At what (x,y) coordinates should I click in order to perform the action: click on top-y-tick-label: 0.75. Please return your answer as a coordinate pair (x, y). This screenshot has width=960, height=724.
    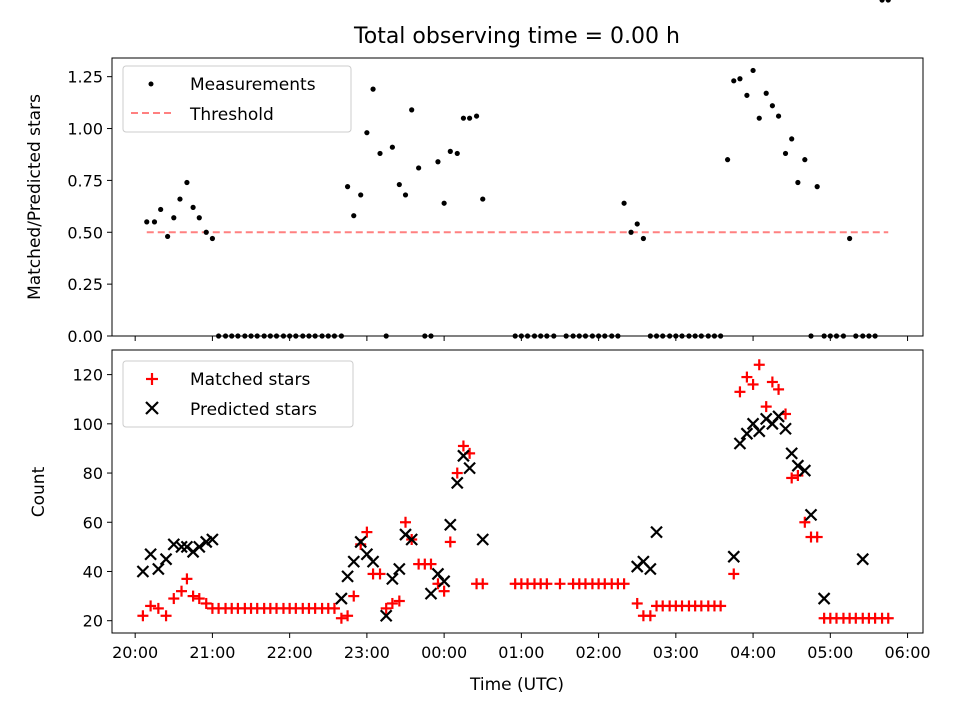
    Looking at the image, I should click on (85, 180).